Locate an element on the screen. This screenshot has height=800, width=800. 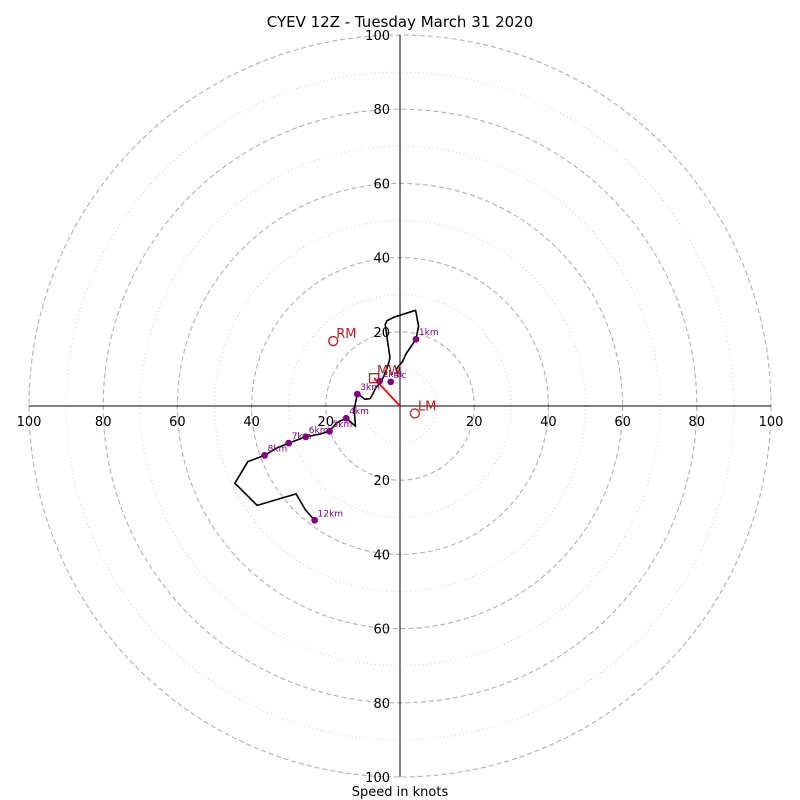
height-label-sfc: sfc is located at coordinates (400, 376).